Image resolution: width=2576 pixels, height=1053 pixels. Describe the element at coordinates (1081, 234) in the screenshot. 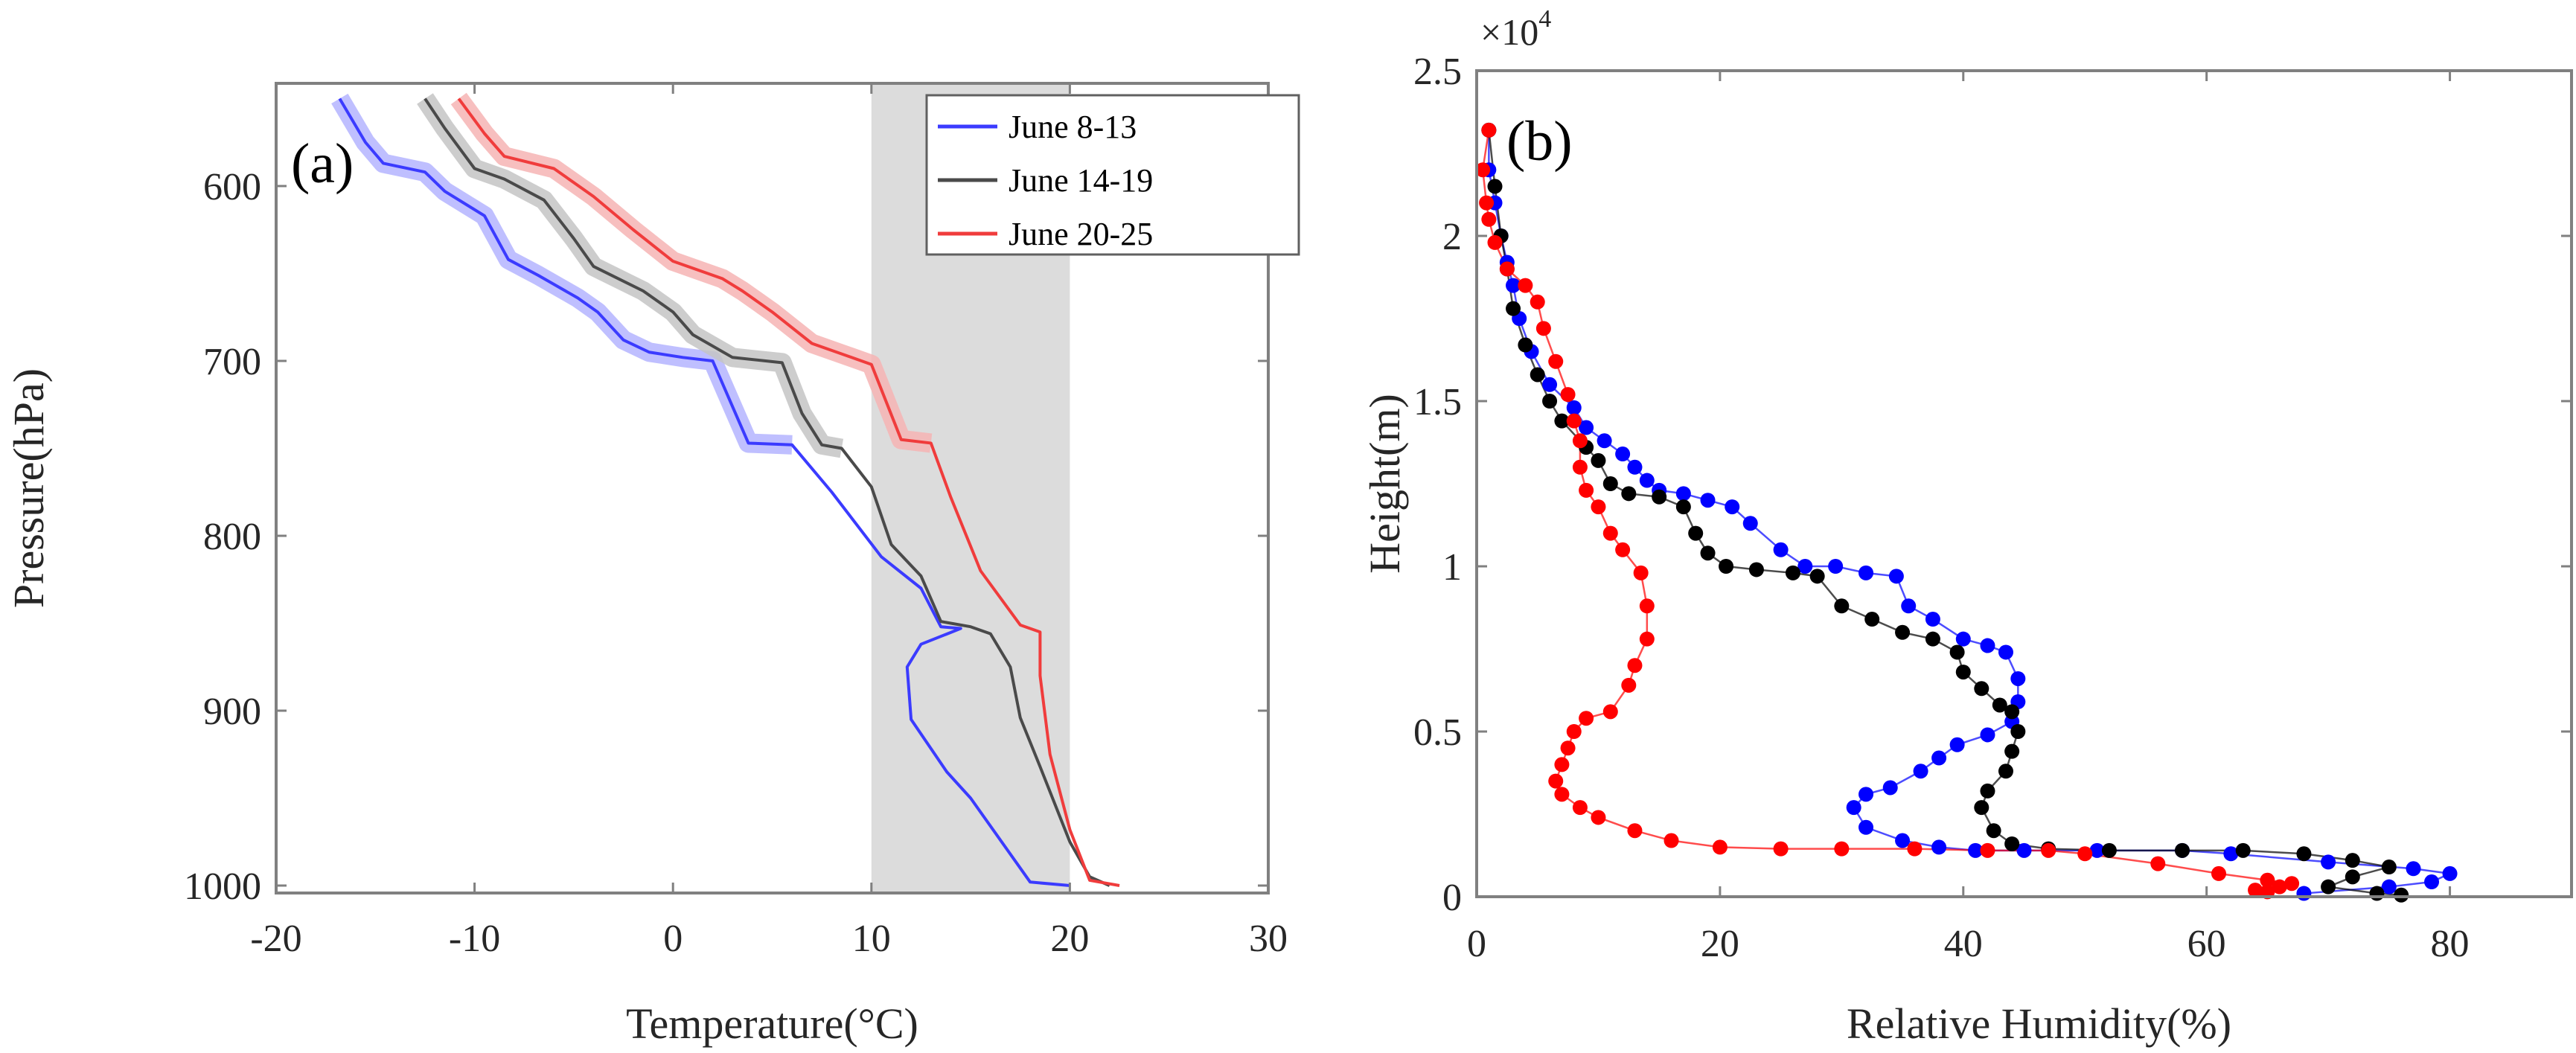

I see `legend-entry-label: June 20-25` at that location.